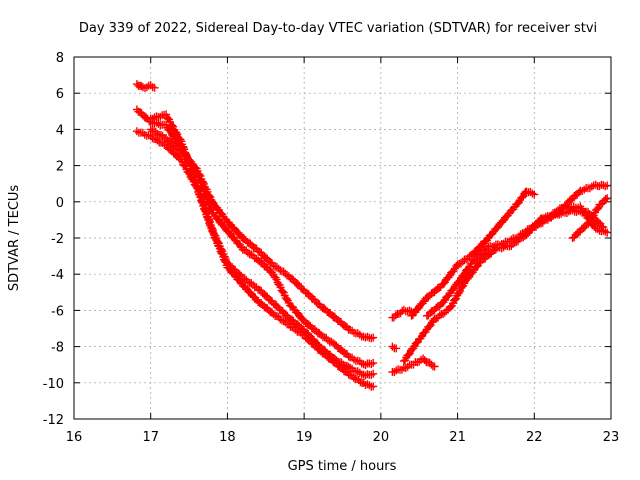 The image size is (640, 480). What do you see at coordinates (60, 94) in the screenshot?
I see `y-tick-label: 6` at bounding box center [60, 94].